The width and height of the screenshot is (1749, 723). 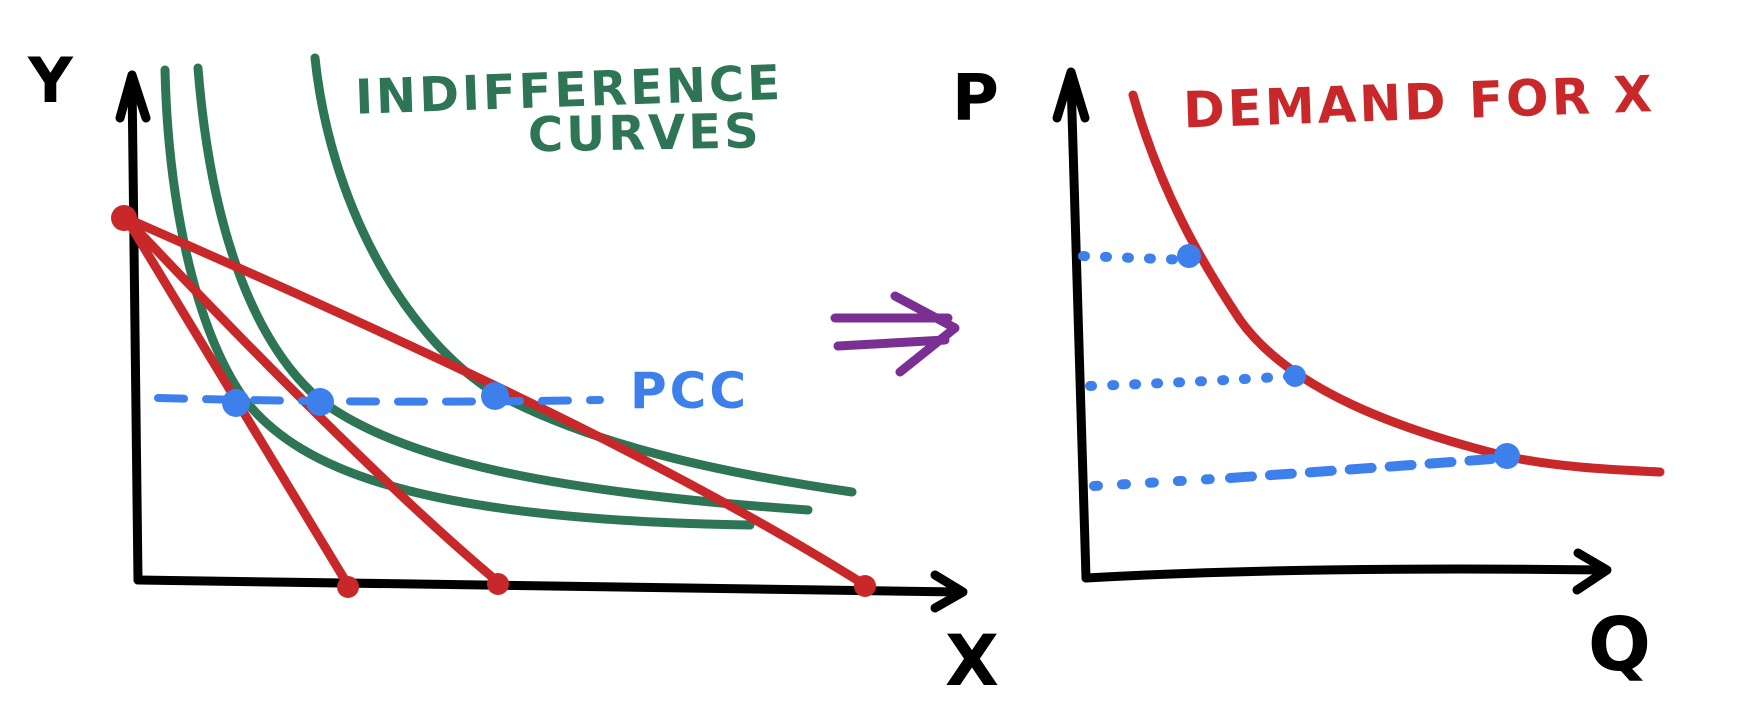 What do you see at coordinates (1071, 95) in the screenshot?
I see `right-y-axis-arrowhead` at bounding box center [1071, 95].